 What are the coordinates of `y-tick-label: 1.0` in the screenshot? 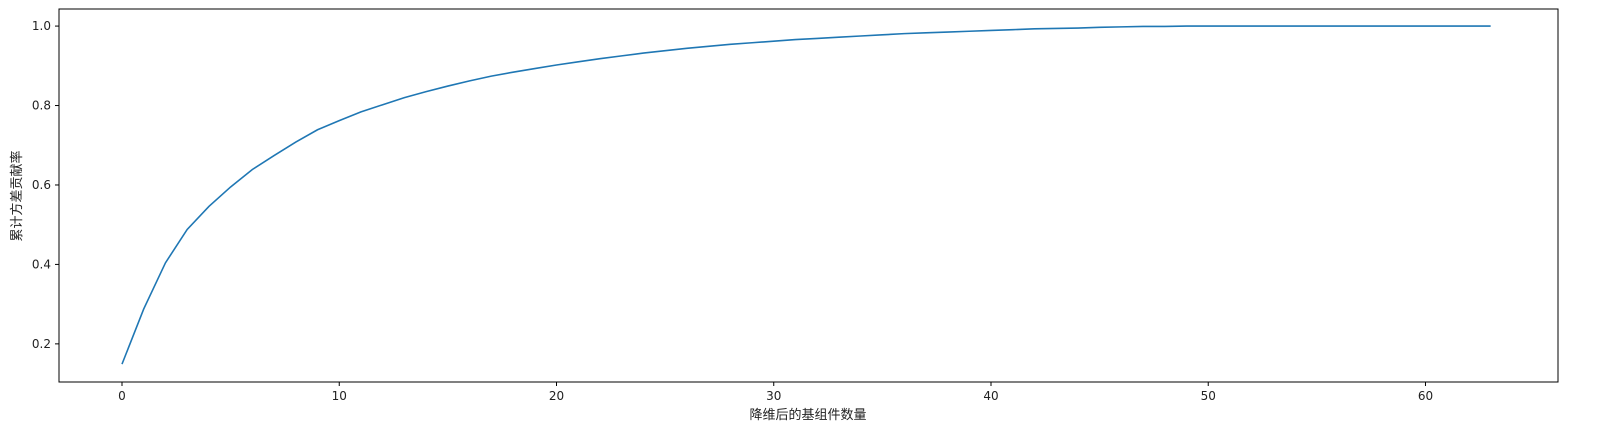 It's located at (41, 26).